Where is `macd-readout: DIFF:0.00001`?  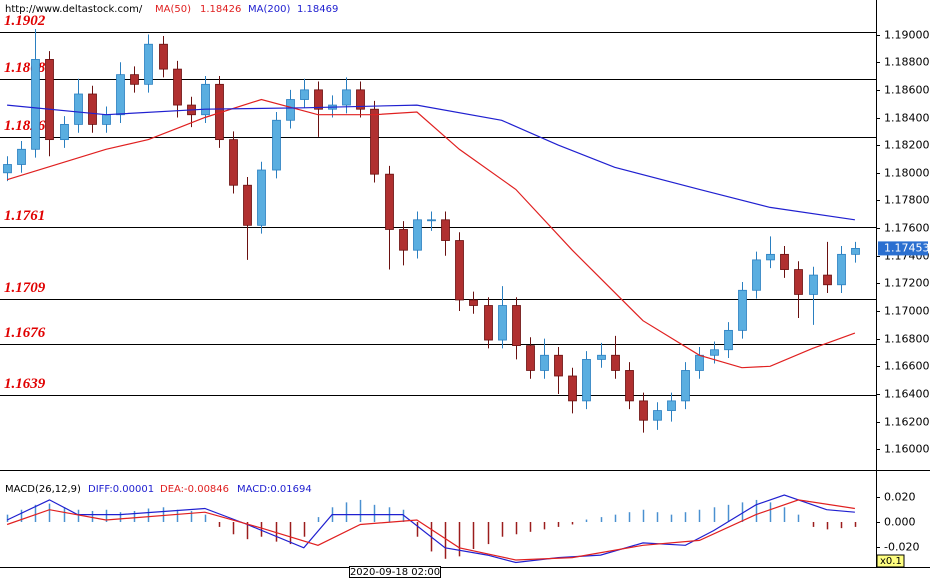
macd-readout: DIFF:0.00001 is located at coordinates (121, 489).